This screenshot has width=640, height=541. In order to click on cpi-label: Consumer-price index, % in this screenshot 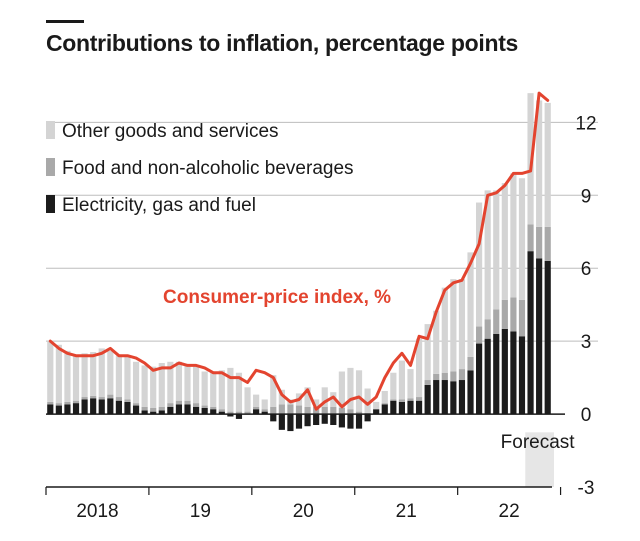, I will do `click(277, 297)`.